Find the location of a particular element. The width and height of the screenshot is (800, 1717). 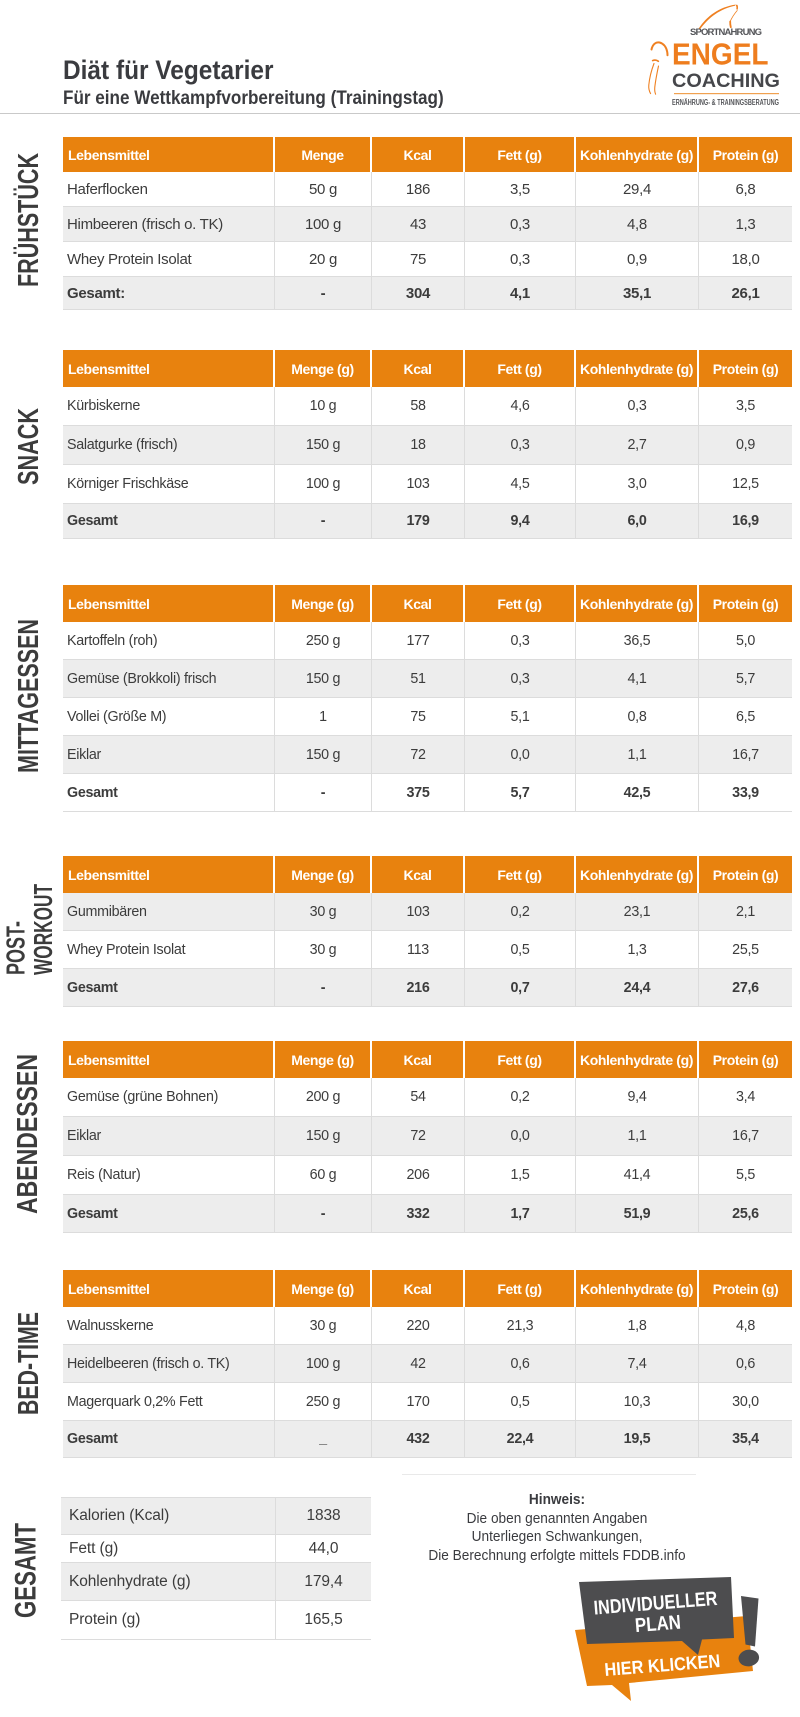

svg-text: GESAMT is located at coordinates (26, 1570).